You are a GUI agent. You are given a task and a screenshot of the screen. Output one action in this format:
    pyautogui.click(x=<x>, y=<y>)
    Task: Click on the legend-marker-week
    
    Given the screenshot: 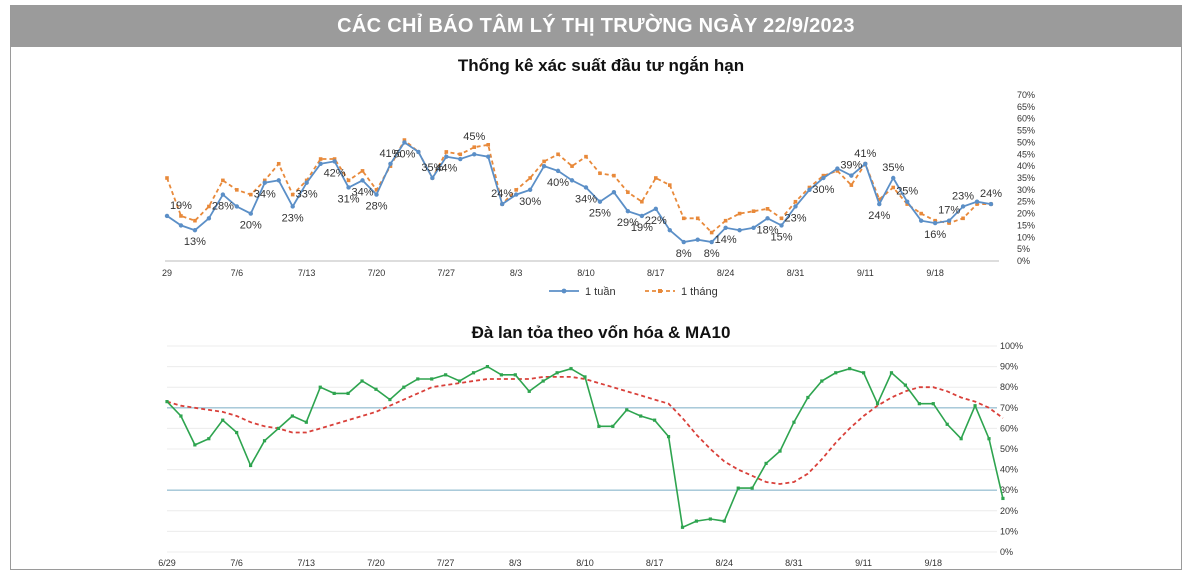 What is the action you would take?
    pyautogui.click(x=564, y=291)
    